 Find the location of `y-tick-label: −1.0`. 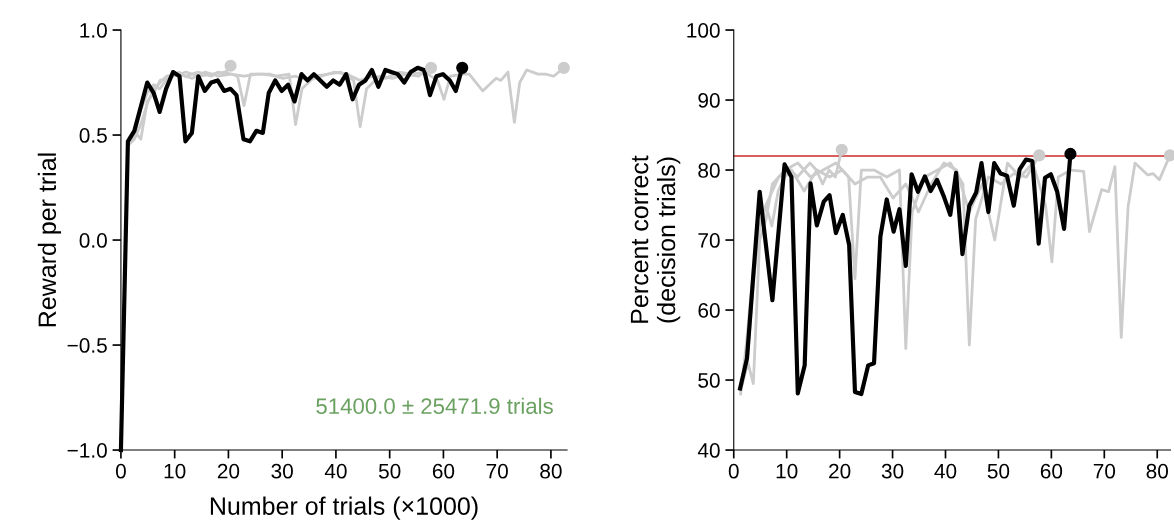

y-tick-label: −1.0 is located at coordinates (87, 450).